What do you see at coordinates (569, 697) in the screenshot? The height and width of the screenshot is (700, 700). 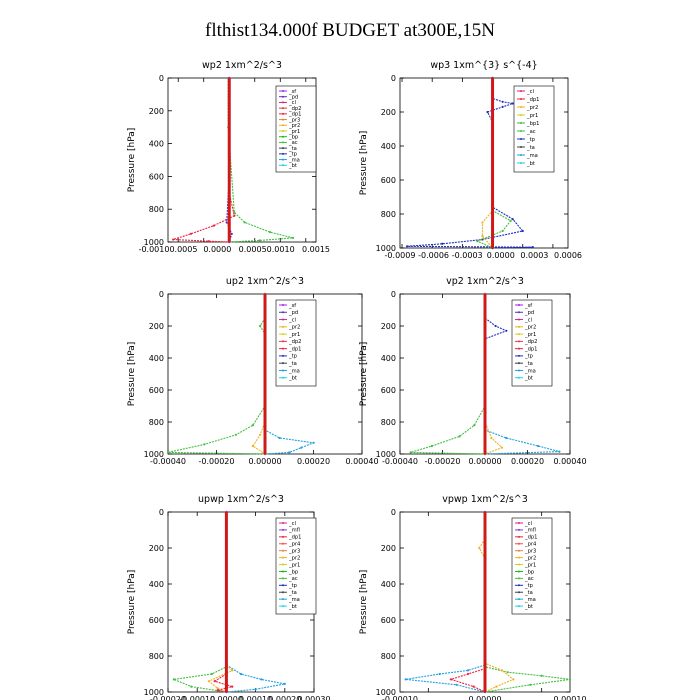 I see `x-tick-label: 0.00010` at bounding box center [569, 697].